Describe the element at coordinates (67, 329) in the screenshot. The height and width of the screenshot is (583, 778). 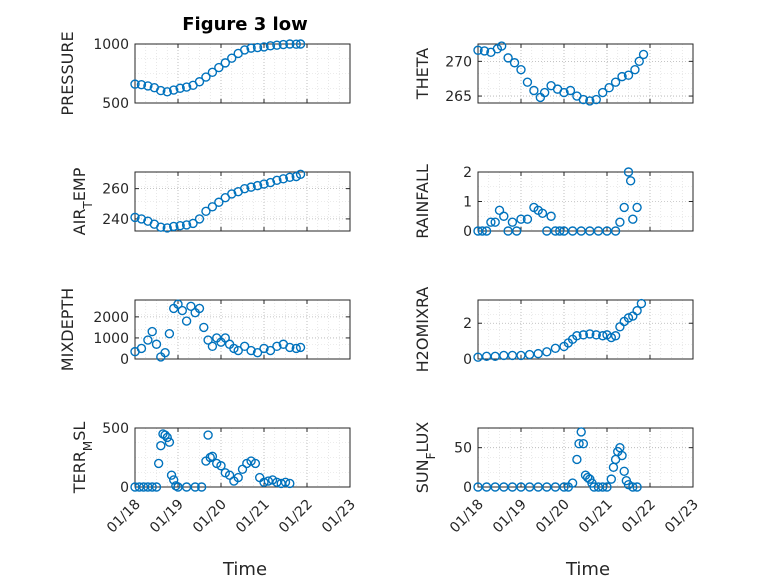
I see `y-axis-label: MIXDEPTH` at that location.